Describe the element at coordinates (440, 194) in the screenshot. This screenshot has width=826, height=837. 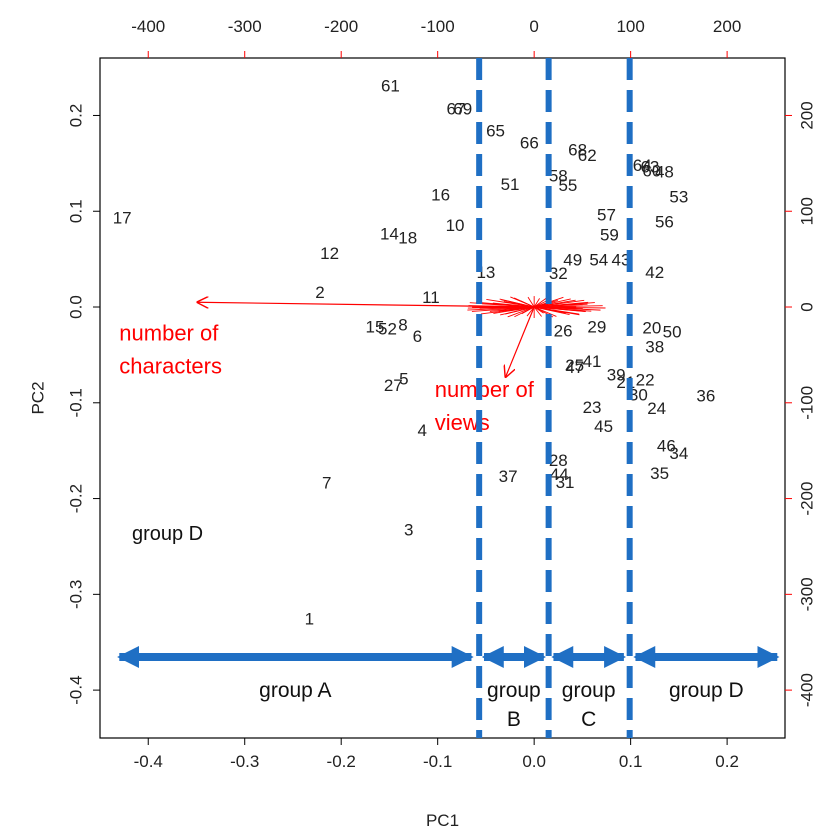
I see `point-label: 16` at that location.